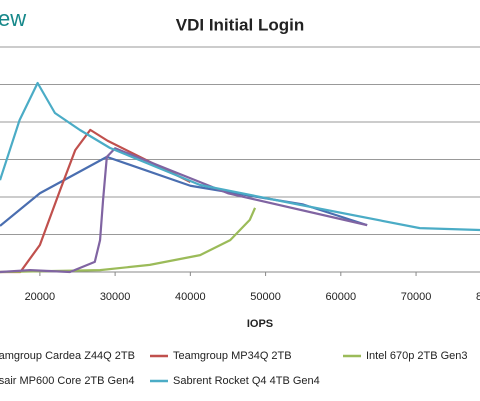 Image resolution: width=480 pixels, height=401 pixels. I want to click on legend-label: Corsair MP600 Core 2TB Gen4, so click(67, 381).